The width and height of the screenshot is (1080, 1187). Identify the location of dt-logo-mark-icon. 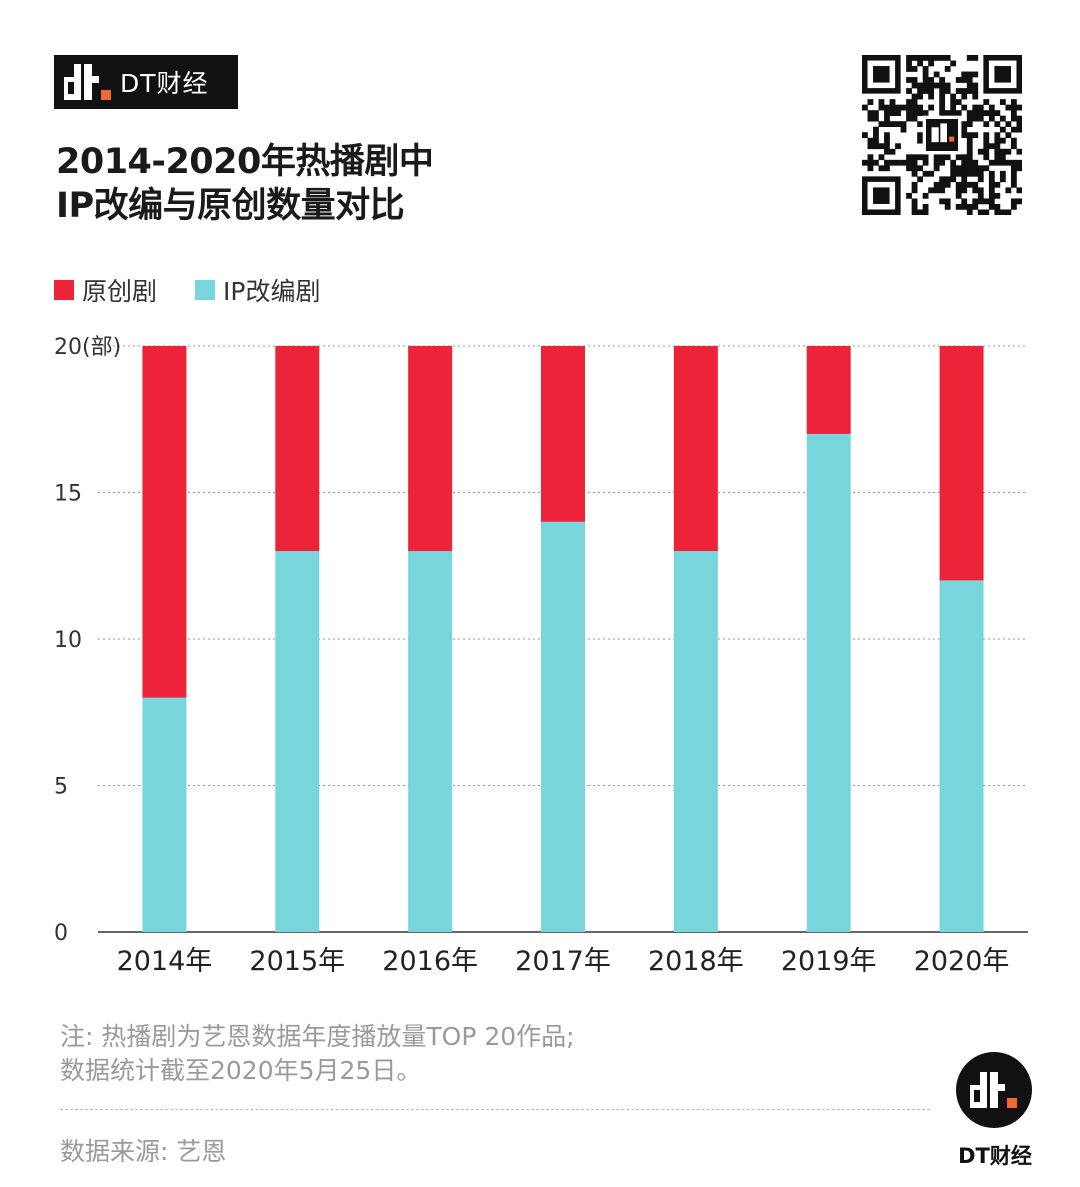
(993, 1090).